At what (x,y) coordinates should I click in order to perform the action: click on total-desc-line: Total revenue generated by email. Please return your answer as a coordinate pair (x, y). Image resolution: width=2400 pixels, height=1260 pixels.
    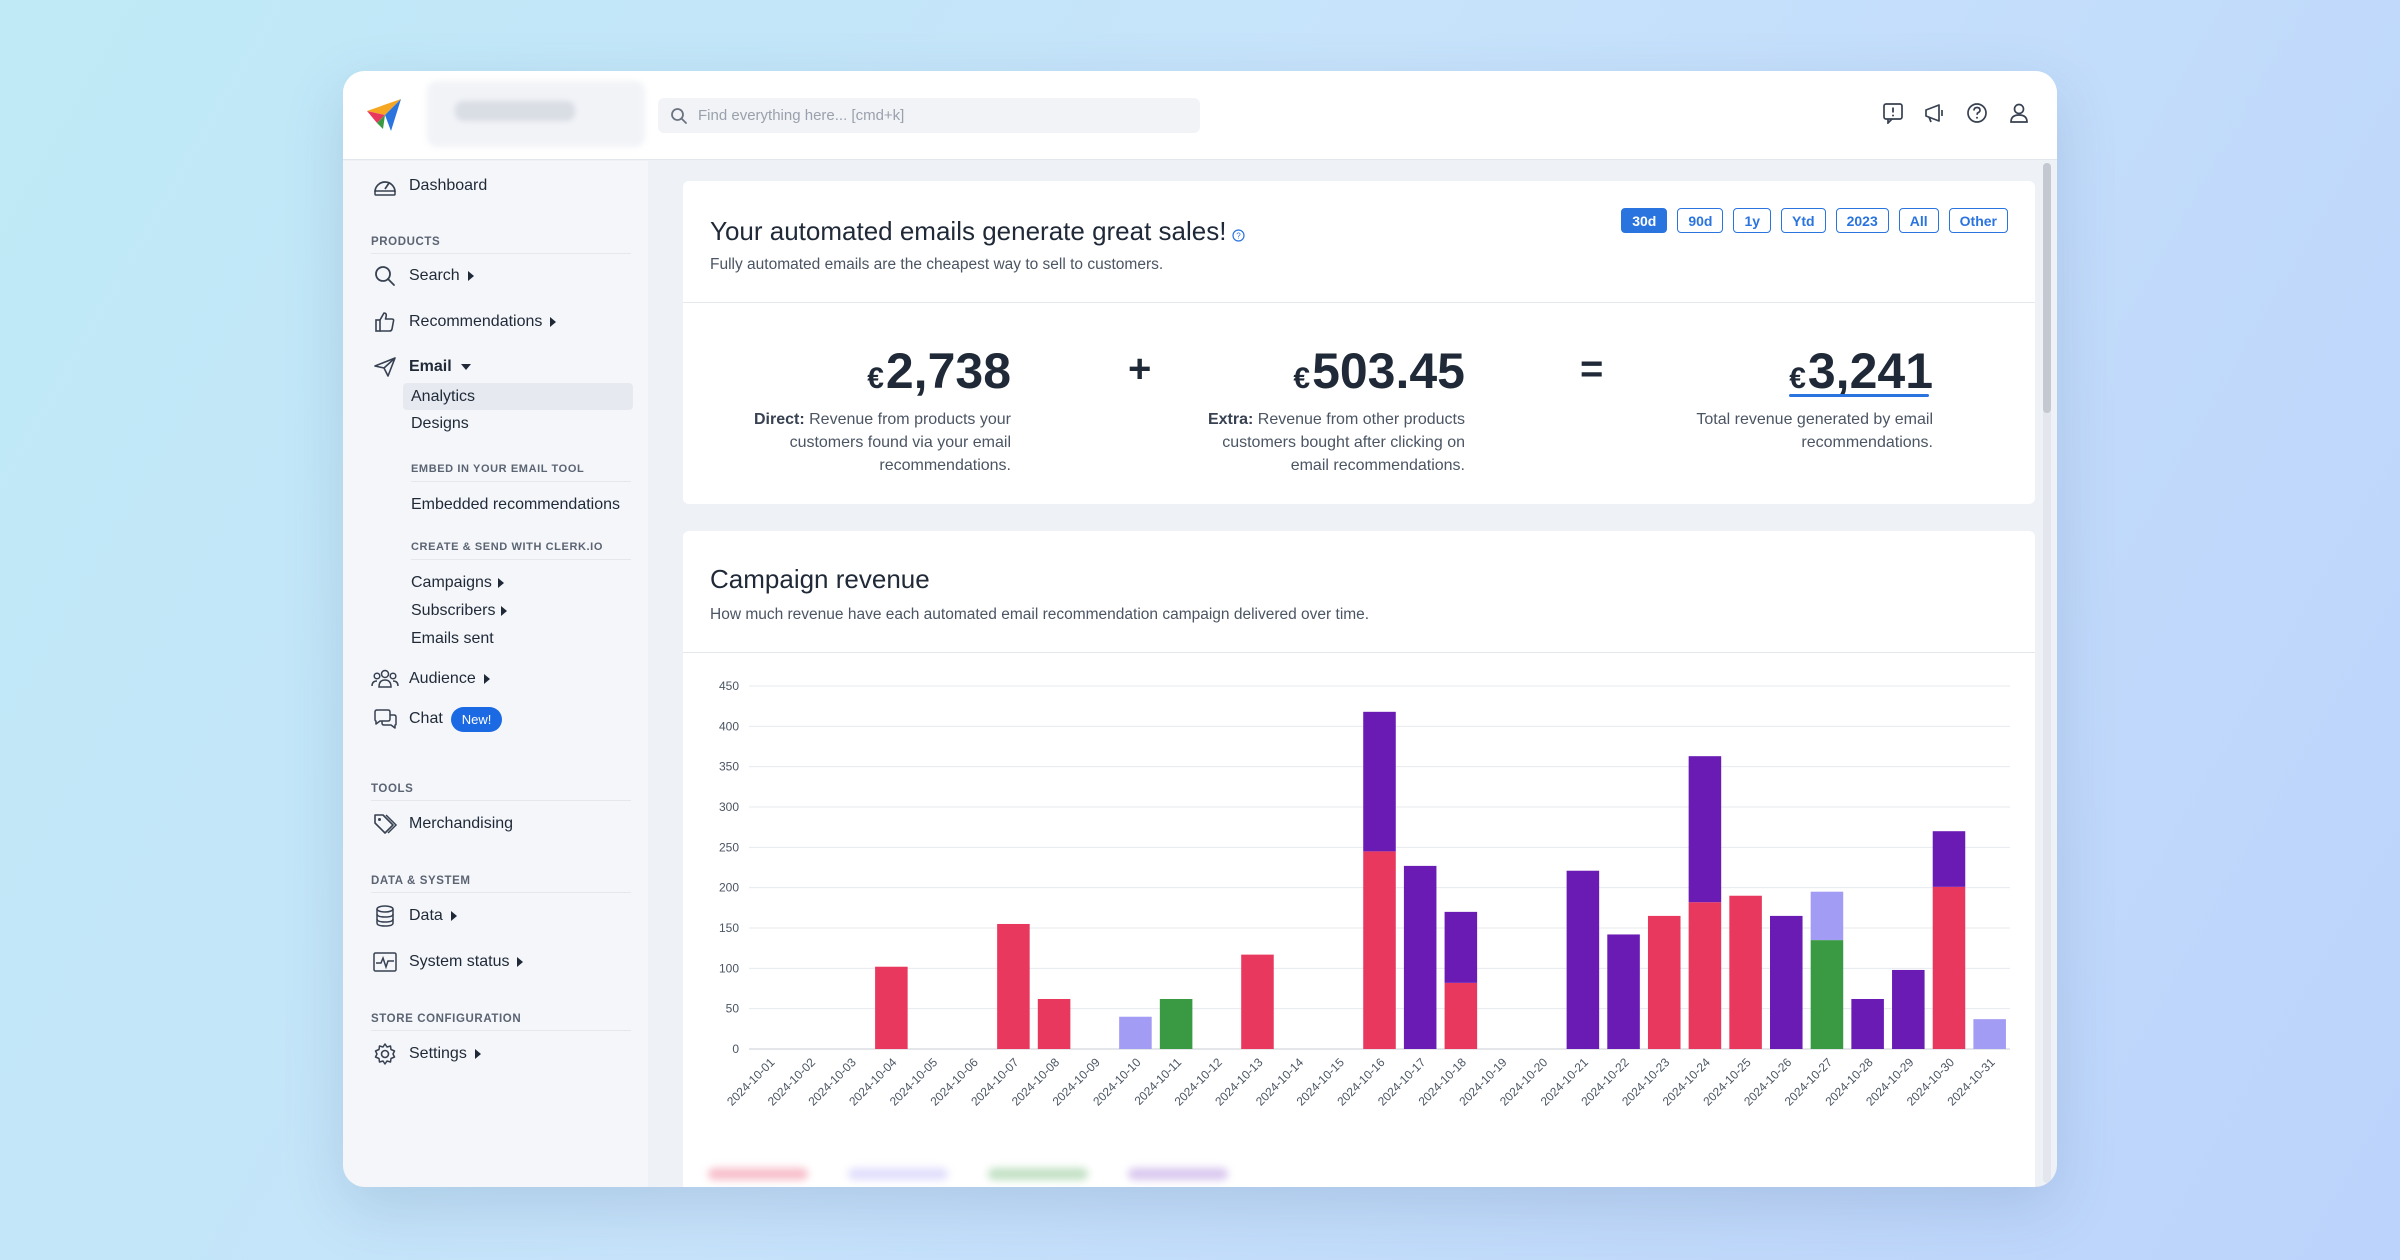
    Looking at the image, I should click on (1814, 419).